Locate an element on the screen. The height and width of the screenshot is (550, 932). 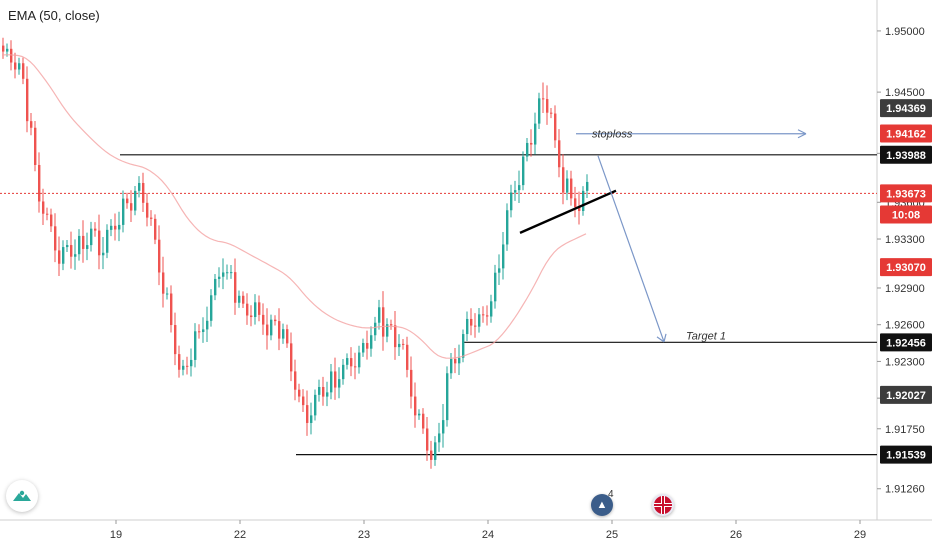
stoploss-arrow-head is located at coordinates (802, 134).